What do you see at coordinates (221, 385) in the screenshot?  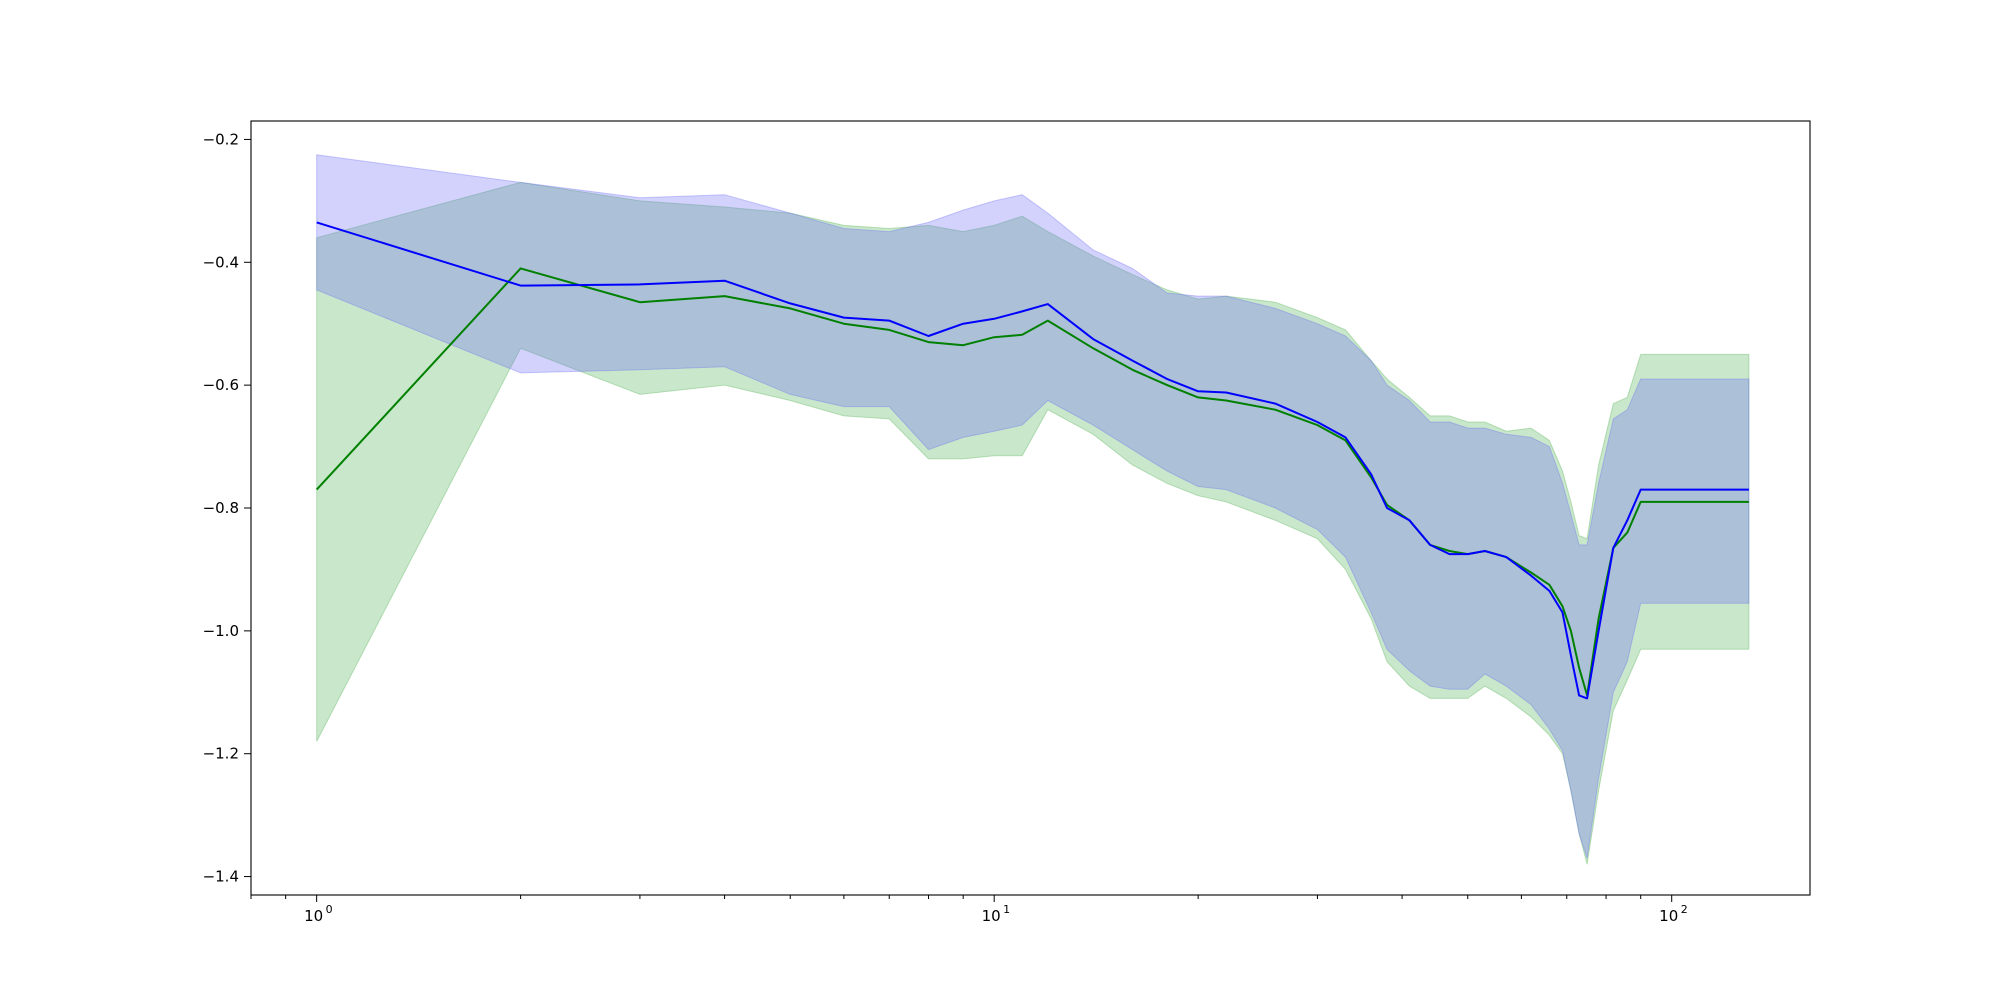 I see `y-tick-label: −0.6` at bounding box center [221, 385].